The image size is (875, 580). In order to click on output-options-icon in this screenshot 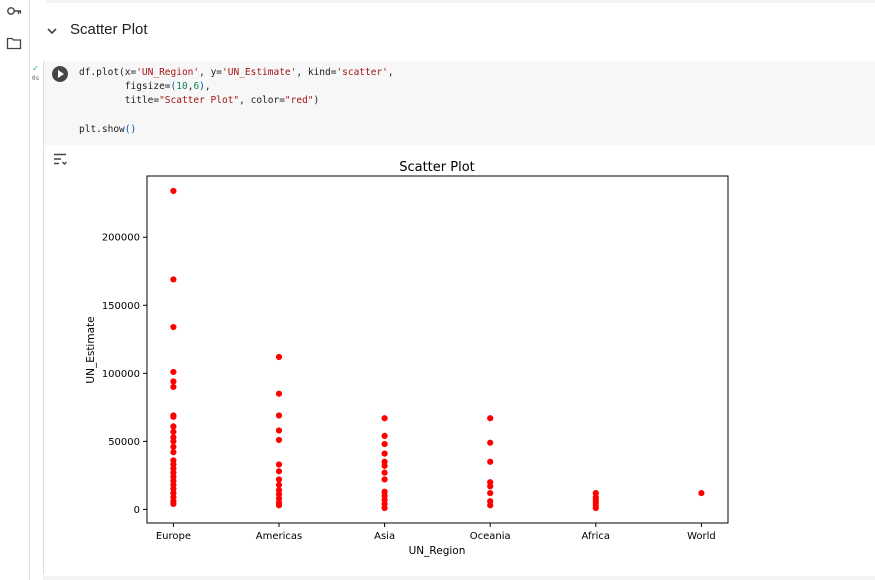, I will do `click(60, 159)`.